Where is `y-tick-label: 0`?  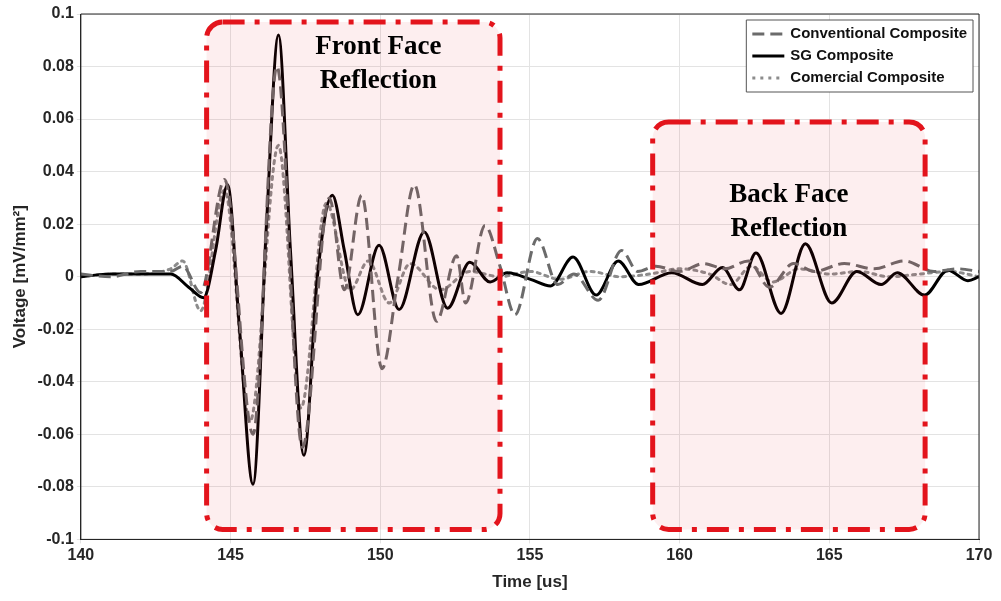 y-tick-label: 0 is located at coordinates (69, 276).